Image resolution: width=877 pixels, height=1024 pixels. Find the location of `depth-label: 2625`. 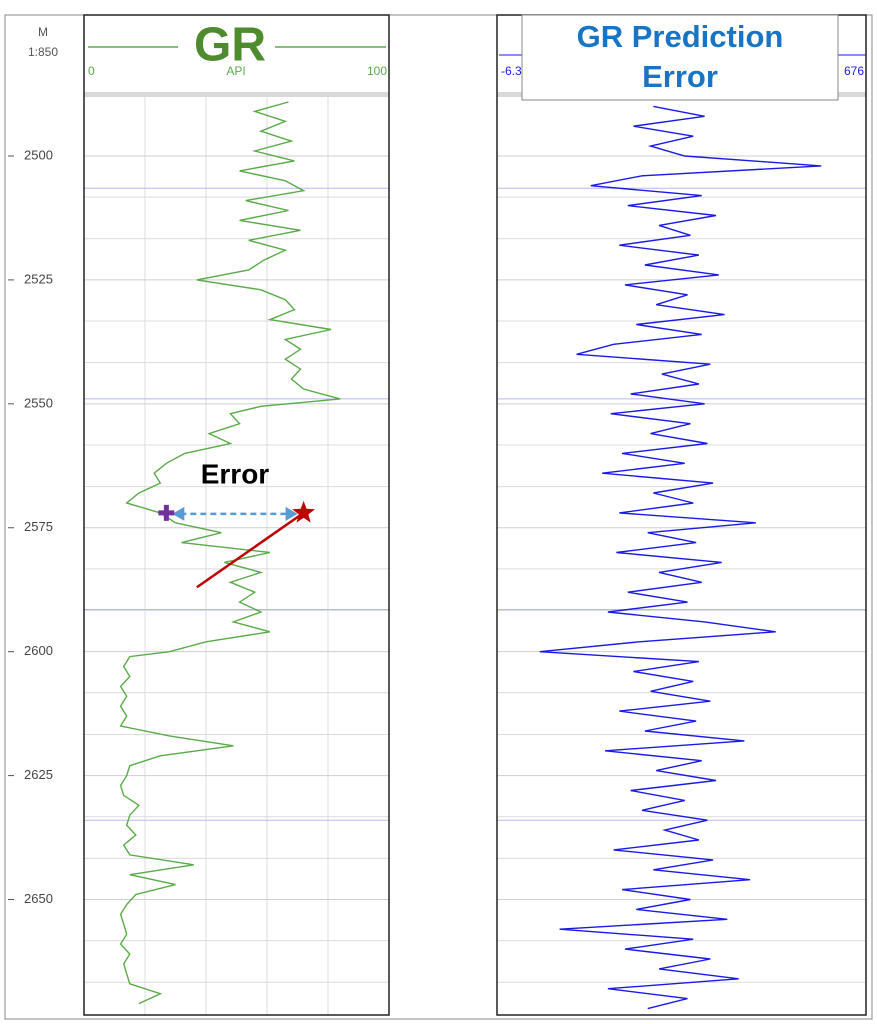

depth-label: 2625 is located at coordinates (38, 774).